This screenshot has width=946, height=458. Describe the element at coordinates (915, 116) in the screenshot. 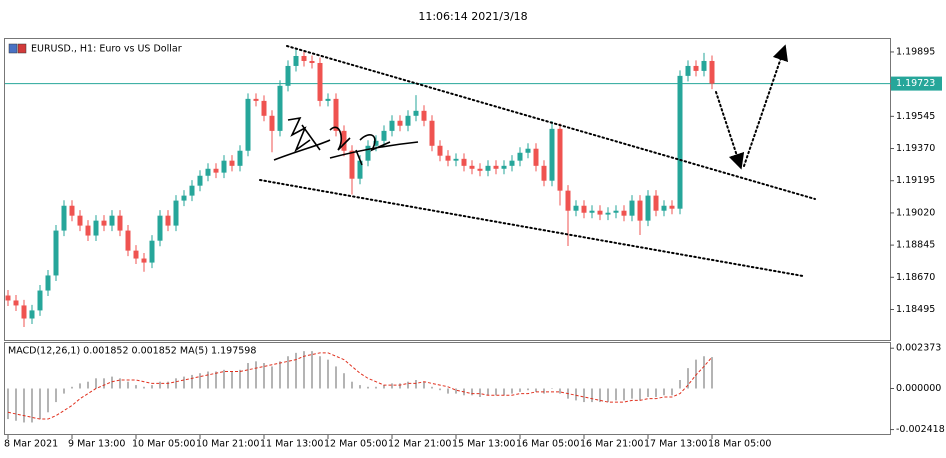

I see `y-tick-label: 1.19545` at that location.